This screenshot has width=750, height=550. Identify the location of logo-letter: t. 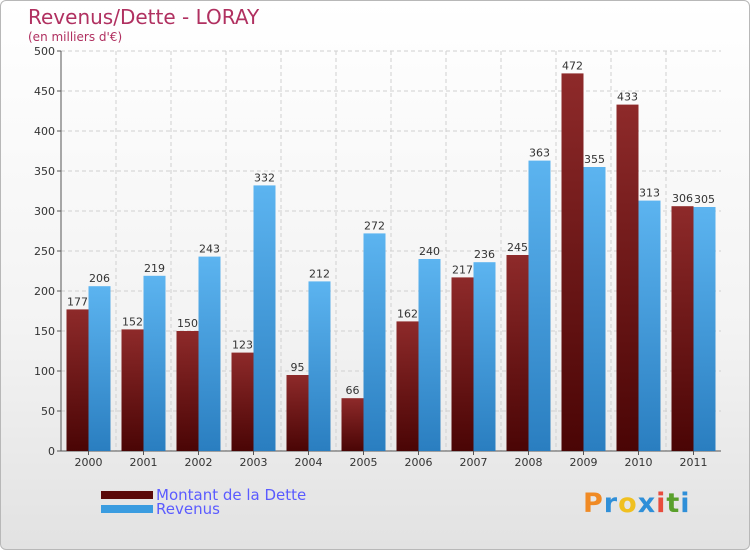
(673, 503).